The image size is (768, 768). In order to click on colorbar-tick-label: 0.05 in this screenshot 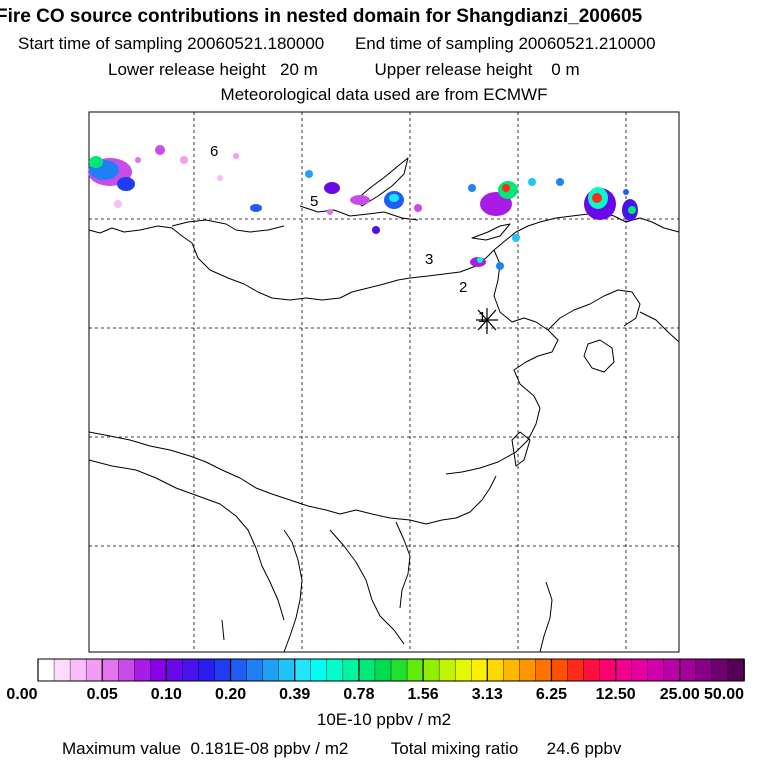, I will do `click(102, 694)`.